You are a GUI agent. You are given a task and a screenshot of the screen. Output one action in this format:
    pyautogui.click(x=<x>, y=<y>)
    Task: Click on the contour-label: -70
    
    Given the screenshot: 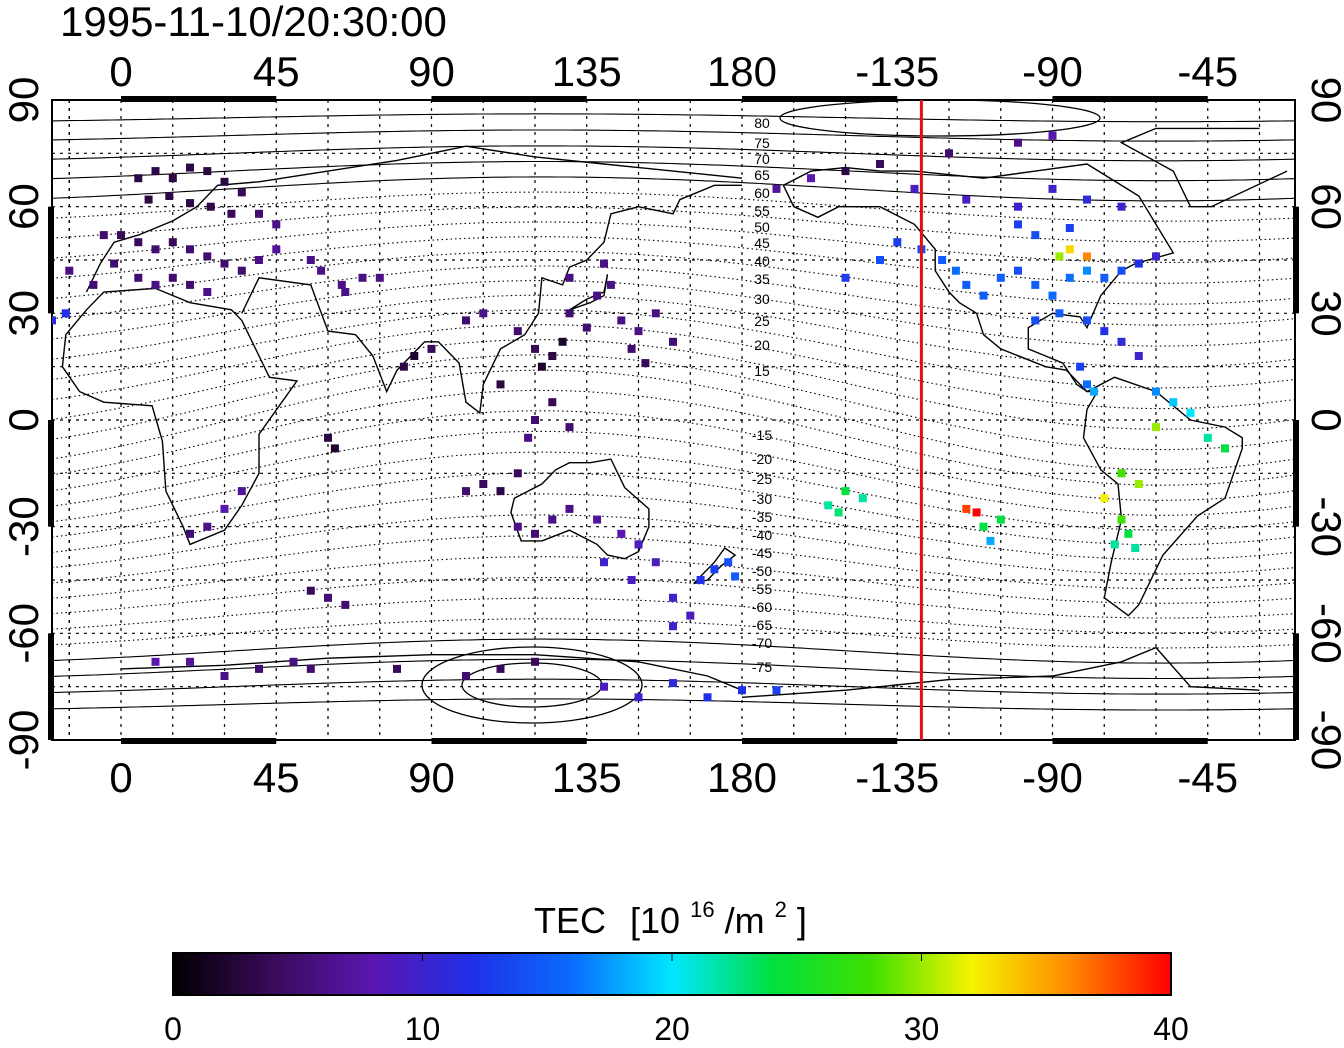 What is the action you would take?
    pyautogui.click(x=762, y=643)
    